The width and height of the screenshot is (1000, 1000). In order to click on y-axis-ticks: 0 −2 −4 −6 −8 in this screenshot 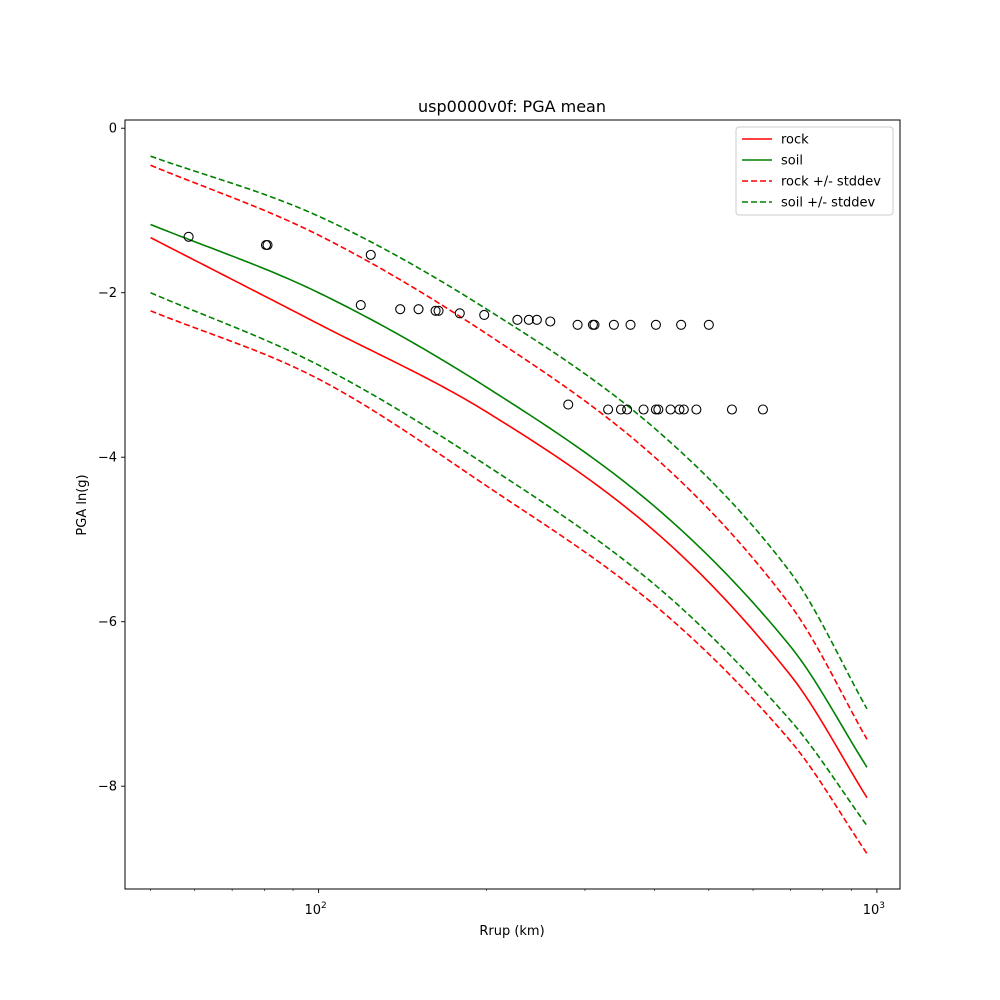, I will do `click(111, 458)`.